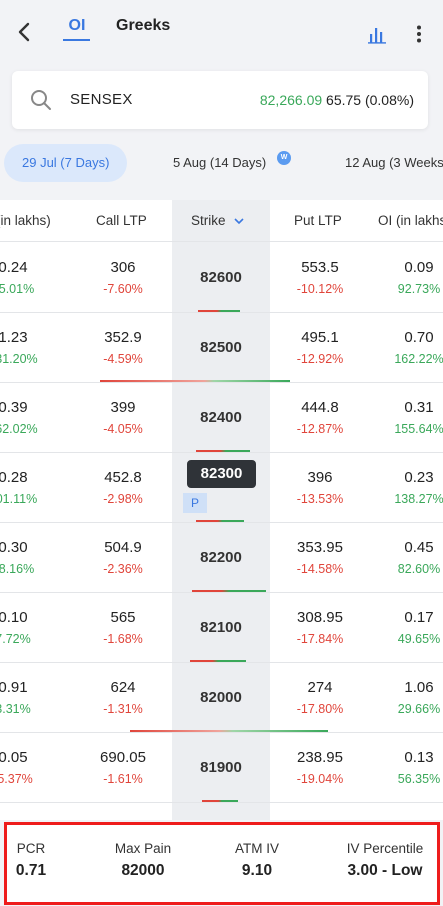  I want to click on weekly-badge: W, so click(284, 158).